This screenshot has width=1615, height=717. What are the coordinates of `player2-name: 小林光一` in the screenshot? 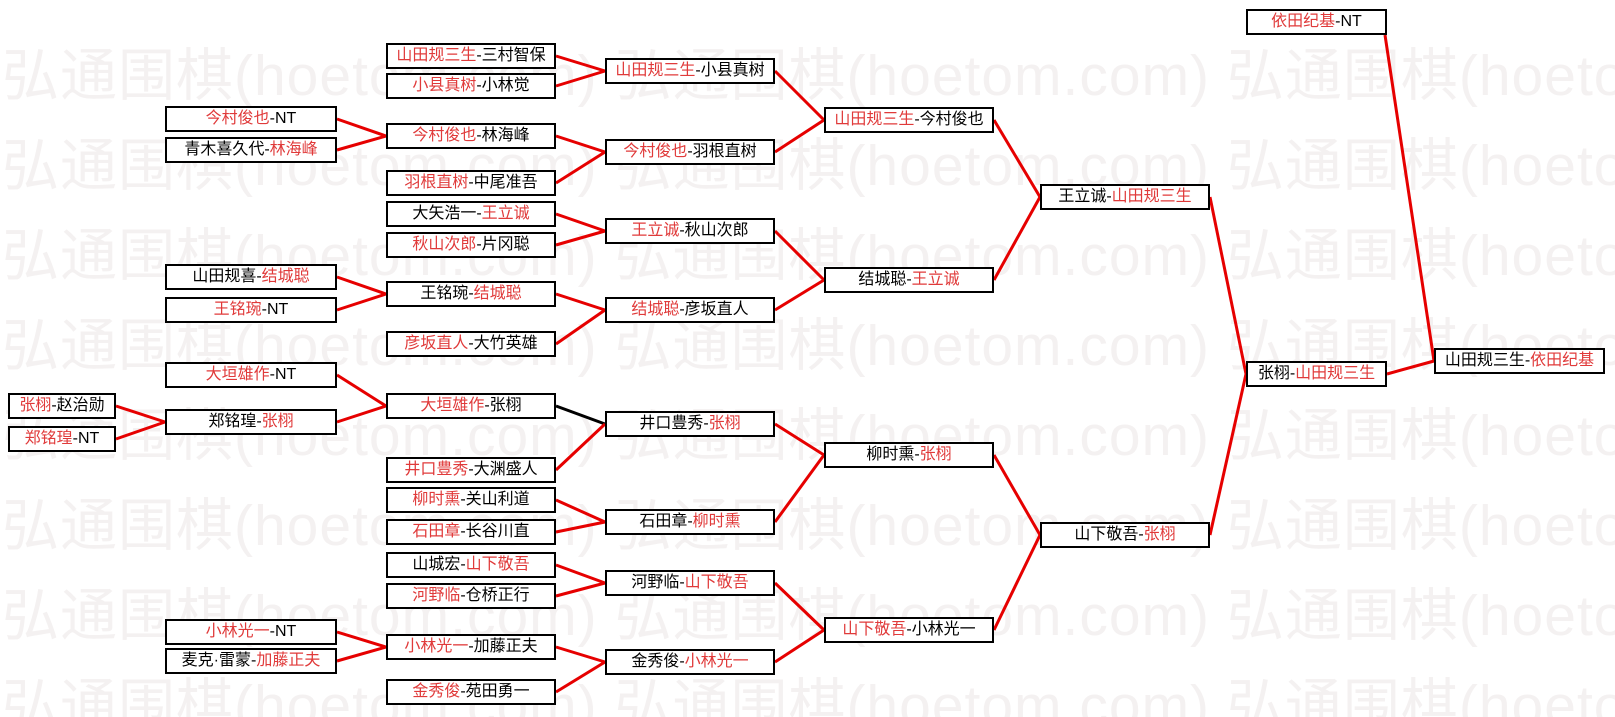 It's located at (943, 629).